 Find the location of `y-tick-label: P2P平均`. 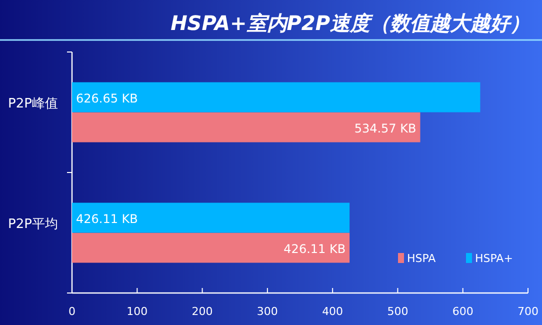

y-tick-label: P2P平均 is located at coordinates (33, 224).